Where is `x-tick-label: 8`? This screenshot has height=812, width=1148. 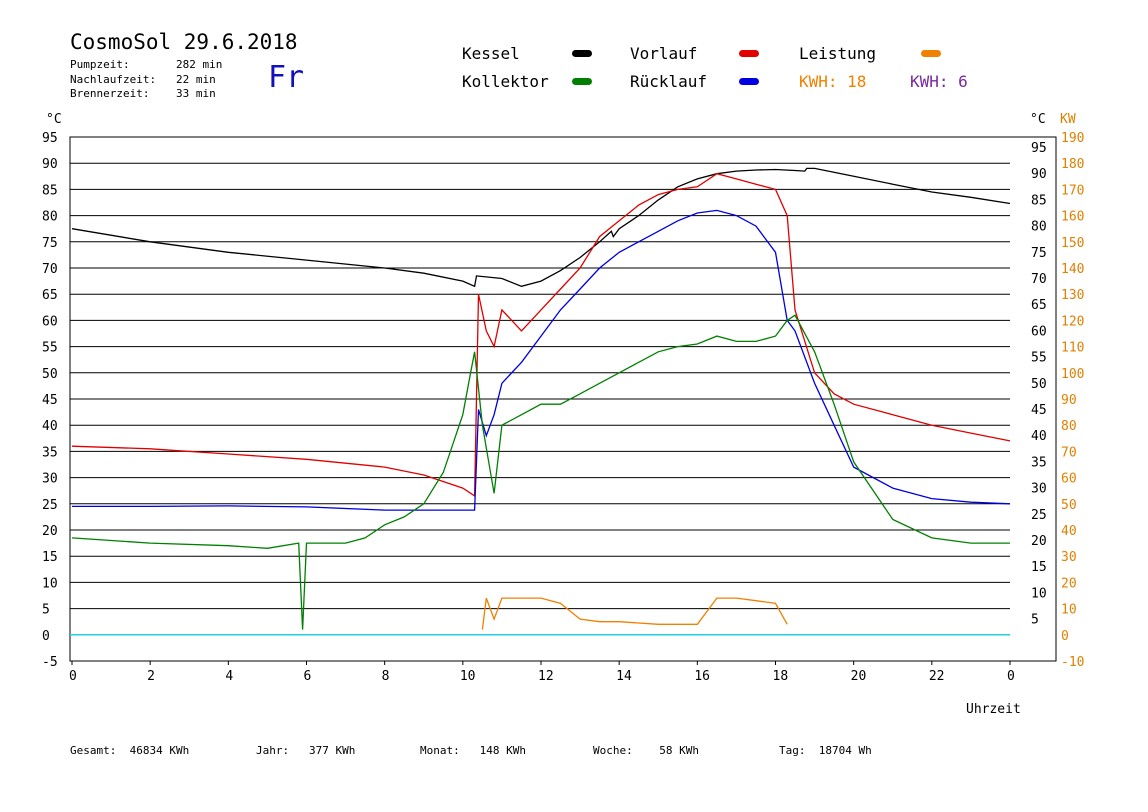
x-tick-label: 8 is located at coordinates (386, 676).